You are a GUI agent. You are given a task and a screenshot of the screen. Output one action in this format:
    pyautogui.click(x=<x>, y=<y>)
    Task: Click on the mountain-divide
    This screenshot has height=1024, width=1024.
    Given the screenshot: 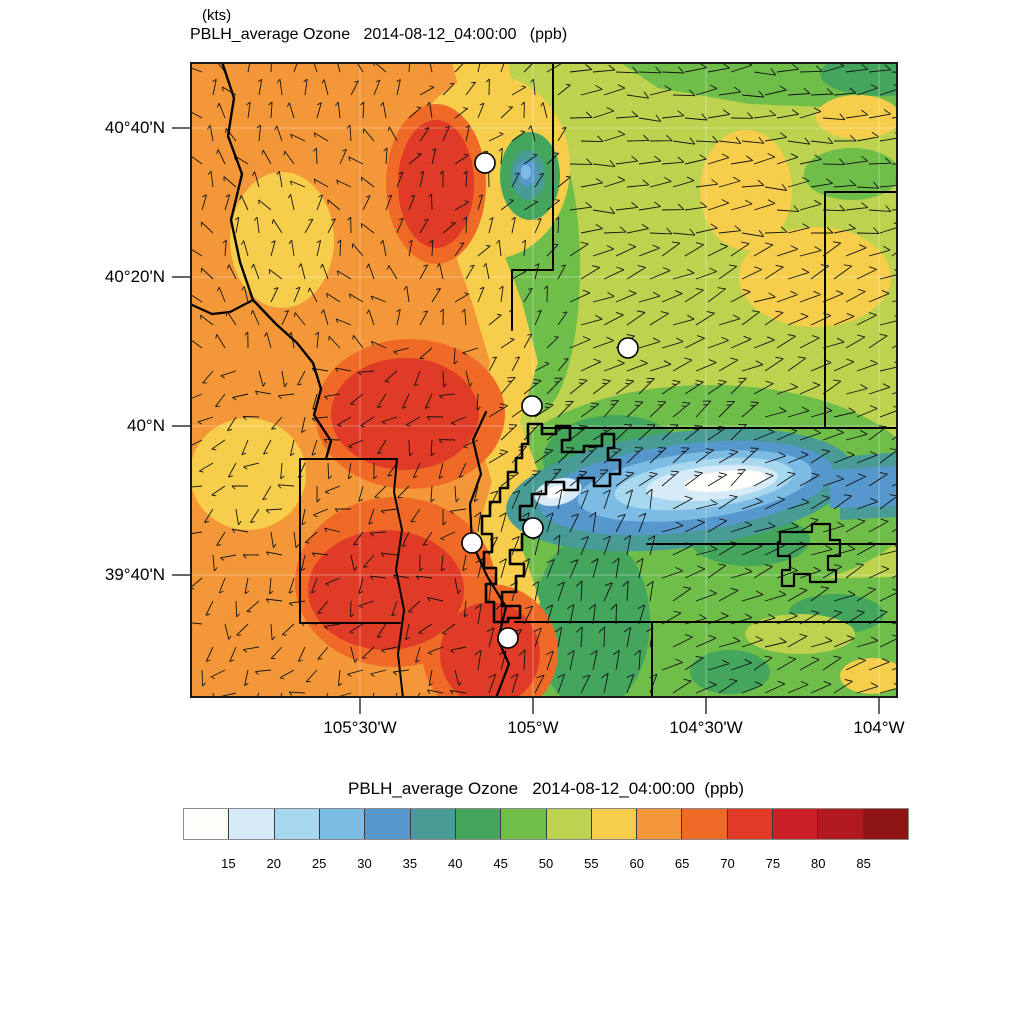 What is the action you would take?
    pyautogui.click(x=276, y=261)
    